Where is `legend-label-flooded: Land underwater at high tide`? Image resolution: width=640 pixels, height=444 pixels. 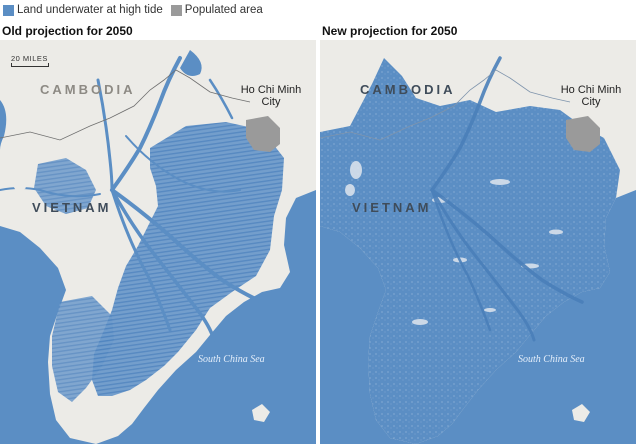
legend-label-flooded: Land underwater at high tide is located at coordinates (90, 10).